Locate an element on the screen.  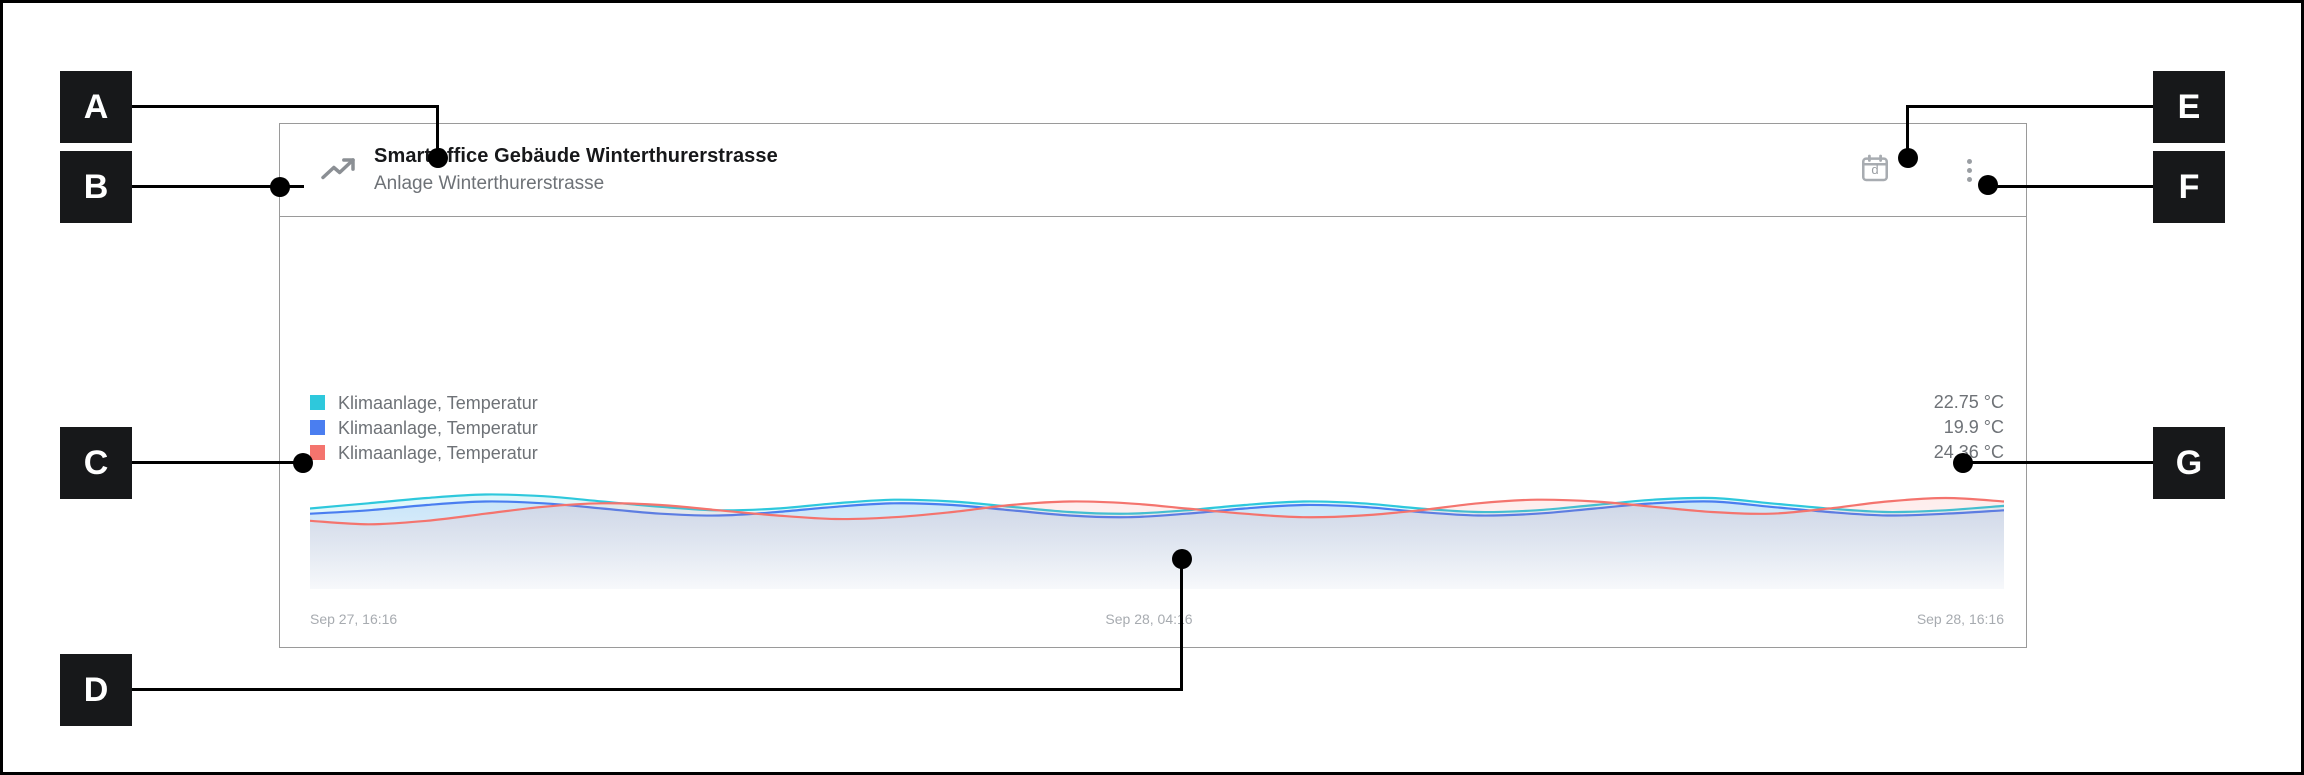
leader-e-vertical is located at coordinates (1907, 131).